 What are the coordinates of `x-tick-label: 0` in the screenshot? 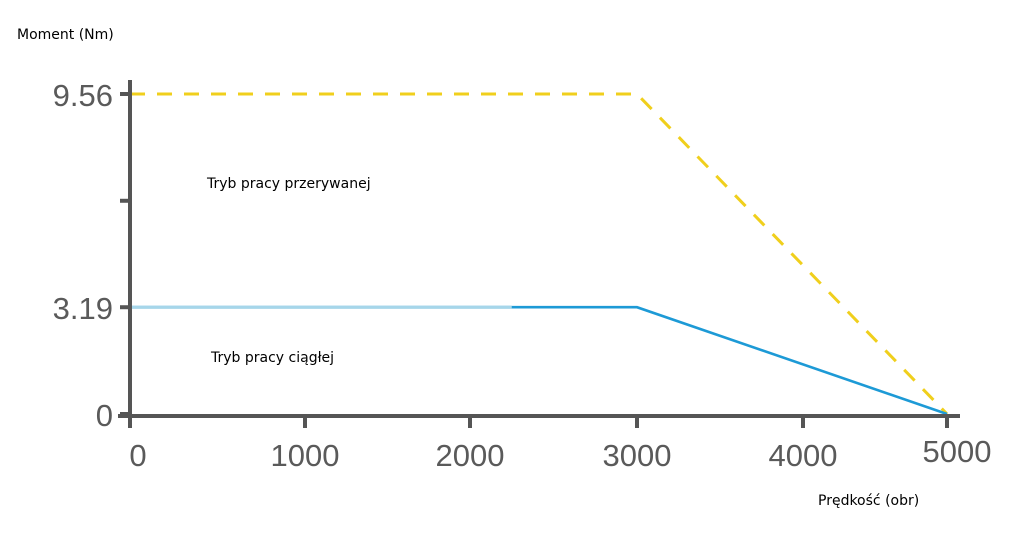 It's located at (137, 455).